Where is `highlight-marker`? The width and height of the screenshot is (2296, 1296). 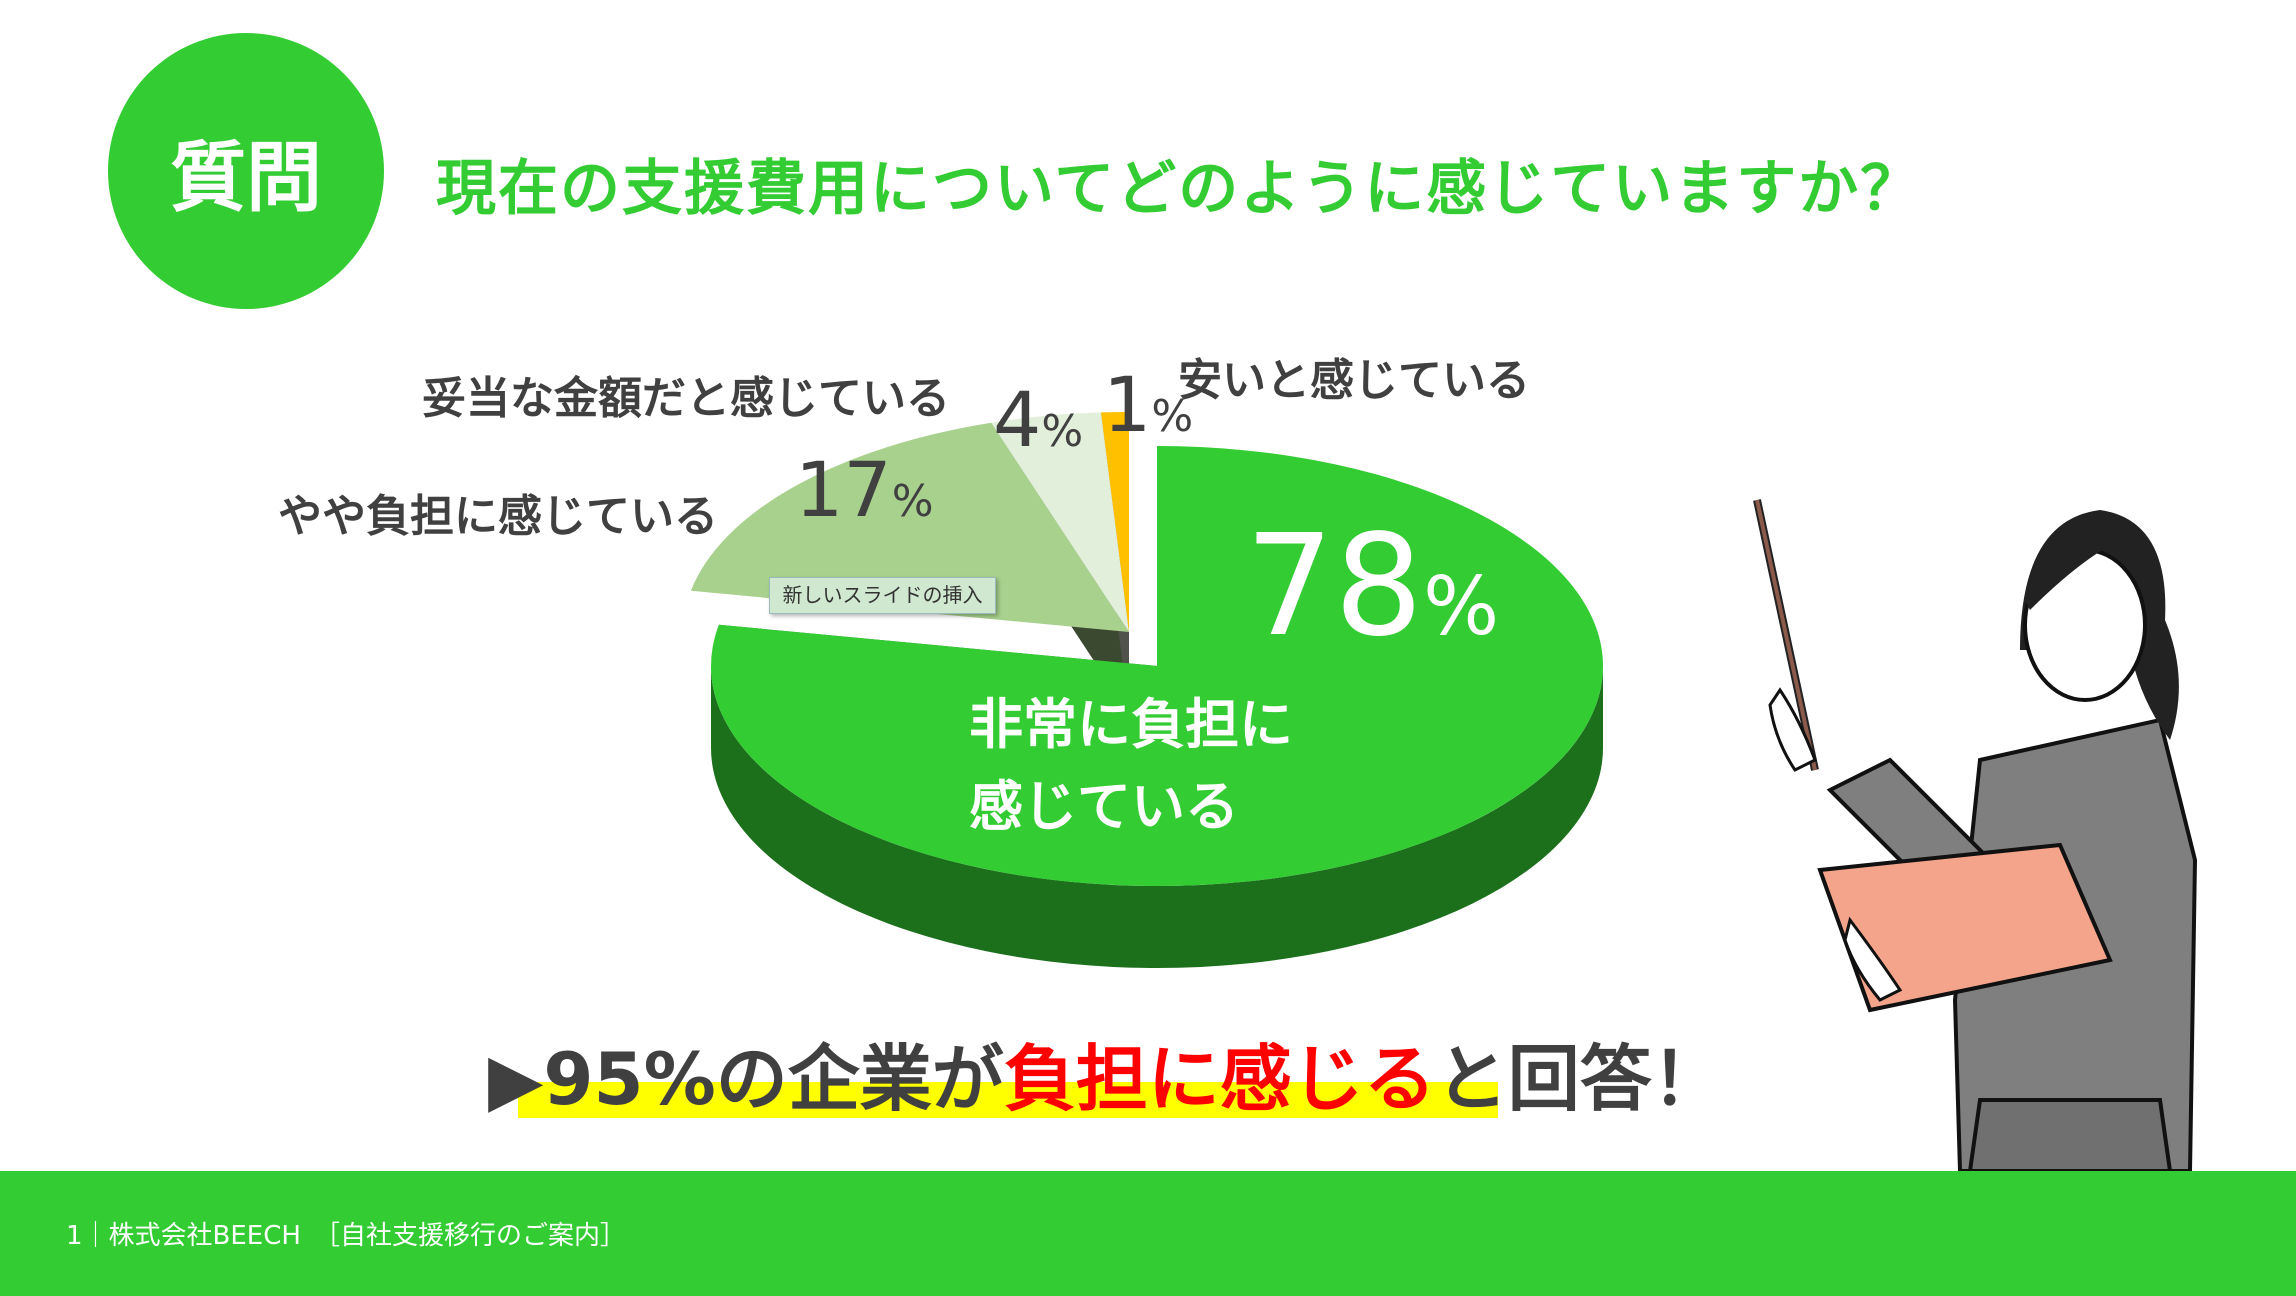 highlight-marker is located at coordinates (1008, 1100).